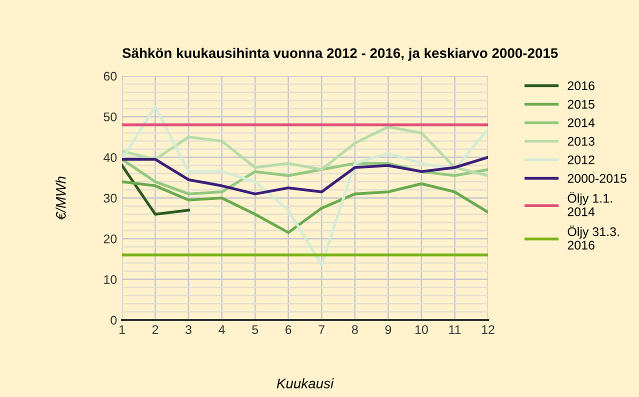  I want to click on x-tick-label: 12, so click(488, 329).